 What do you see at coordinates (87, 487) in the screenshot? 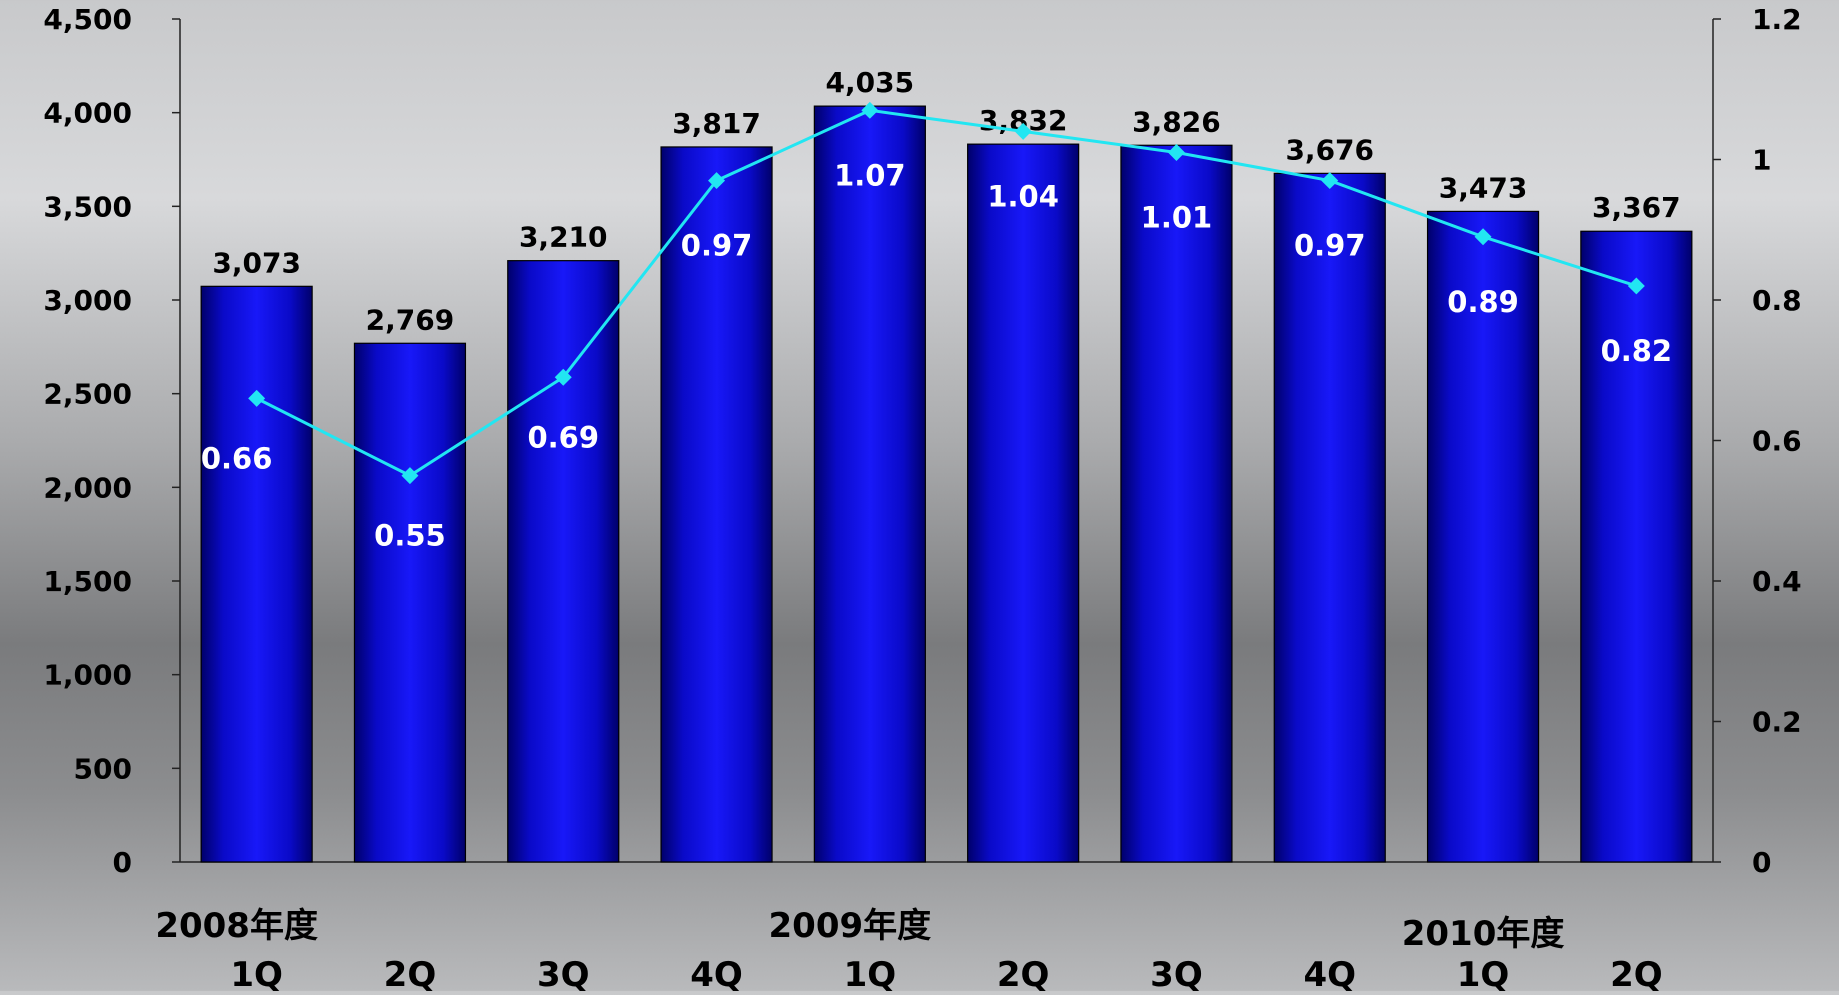
I see `y-left-tick-label: 2,000` at bounding box center [87, 487].